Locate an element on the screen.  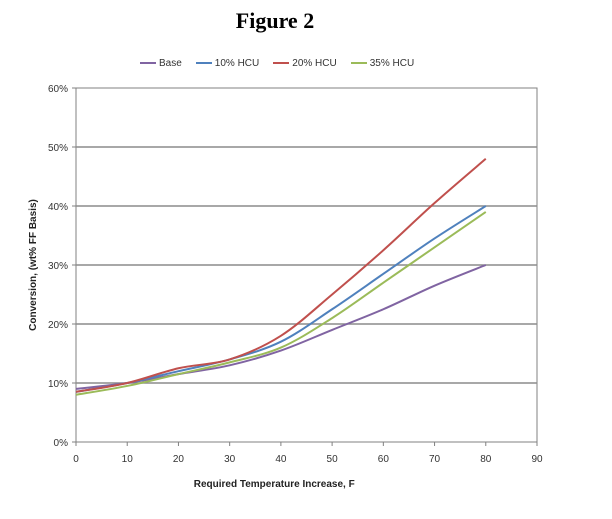
legend-label: 35% HCU is located at coordinates (392, 63).